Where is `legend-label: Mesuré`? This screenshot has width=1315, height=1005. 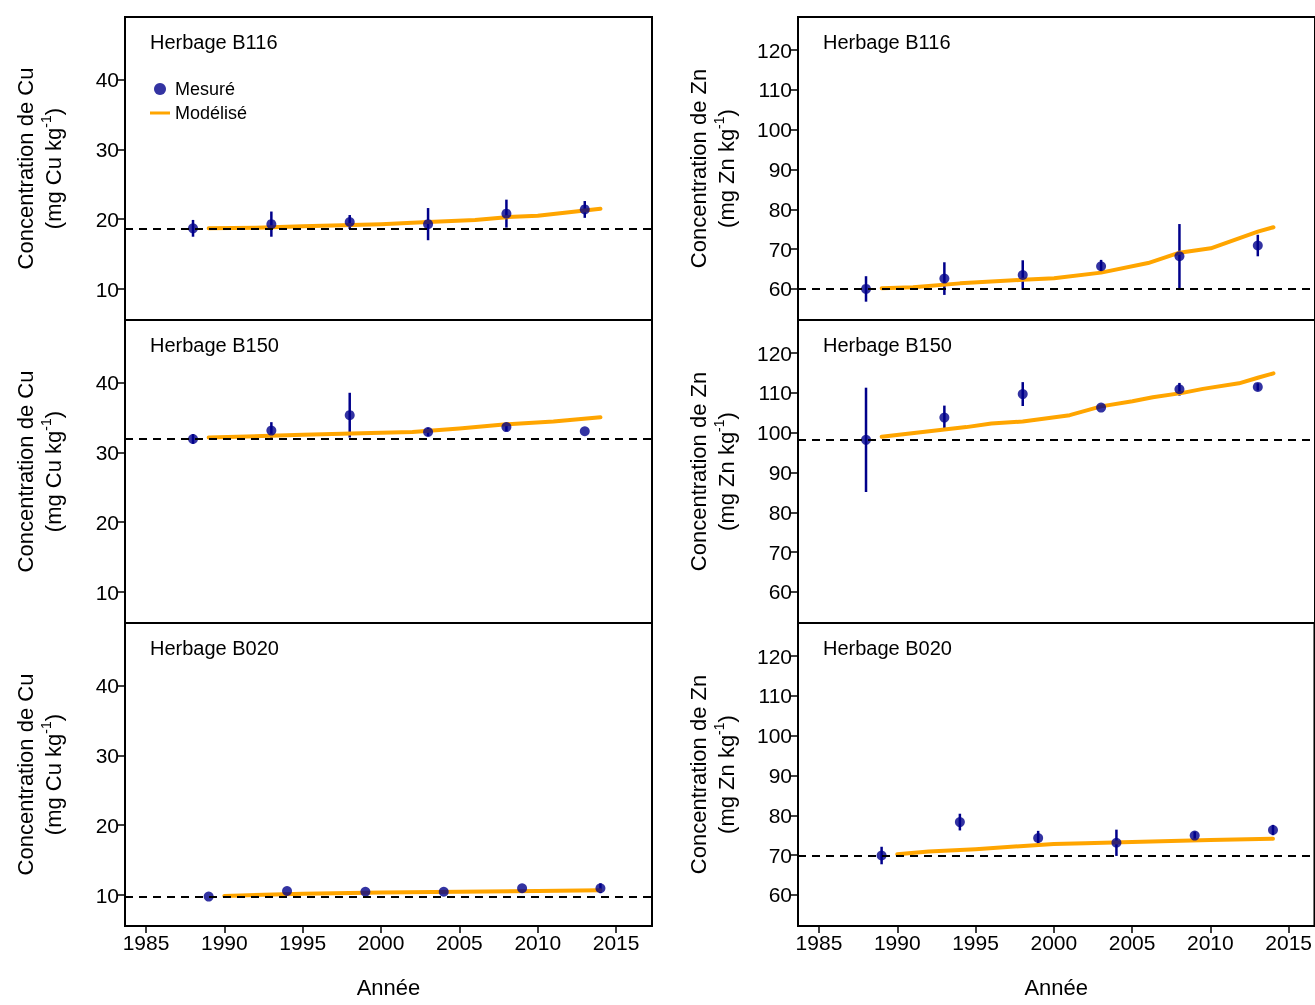 legend-label: Mesuré is located at coordinates (205, 89).